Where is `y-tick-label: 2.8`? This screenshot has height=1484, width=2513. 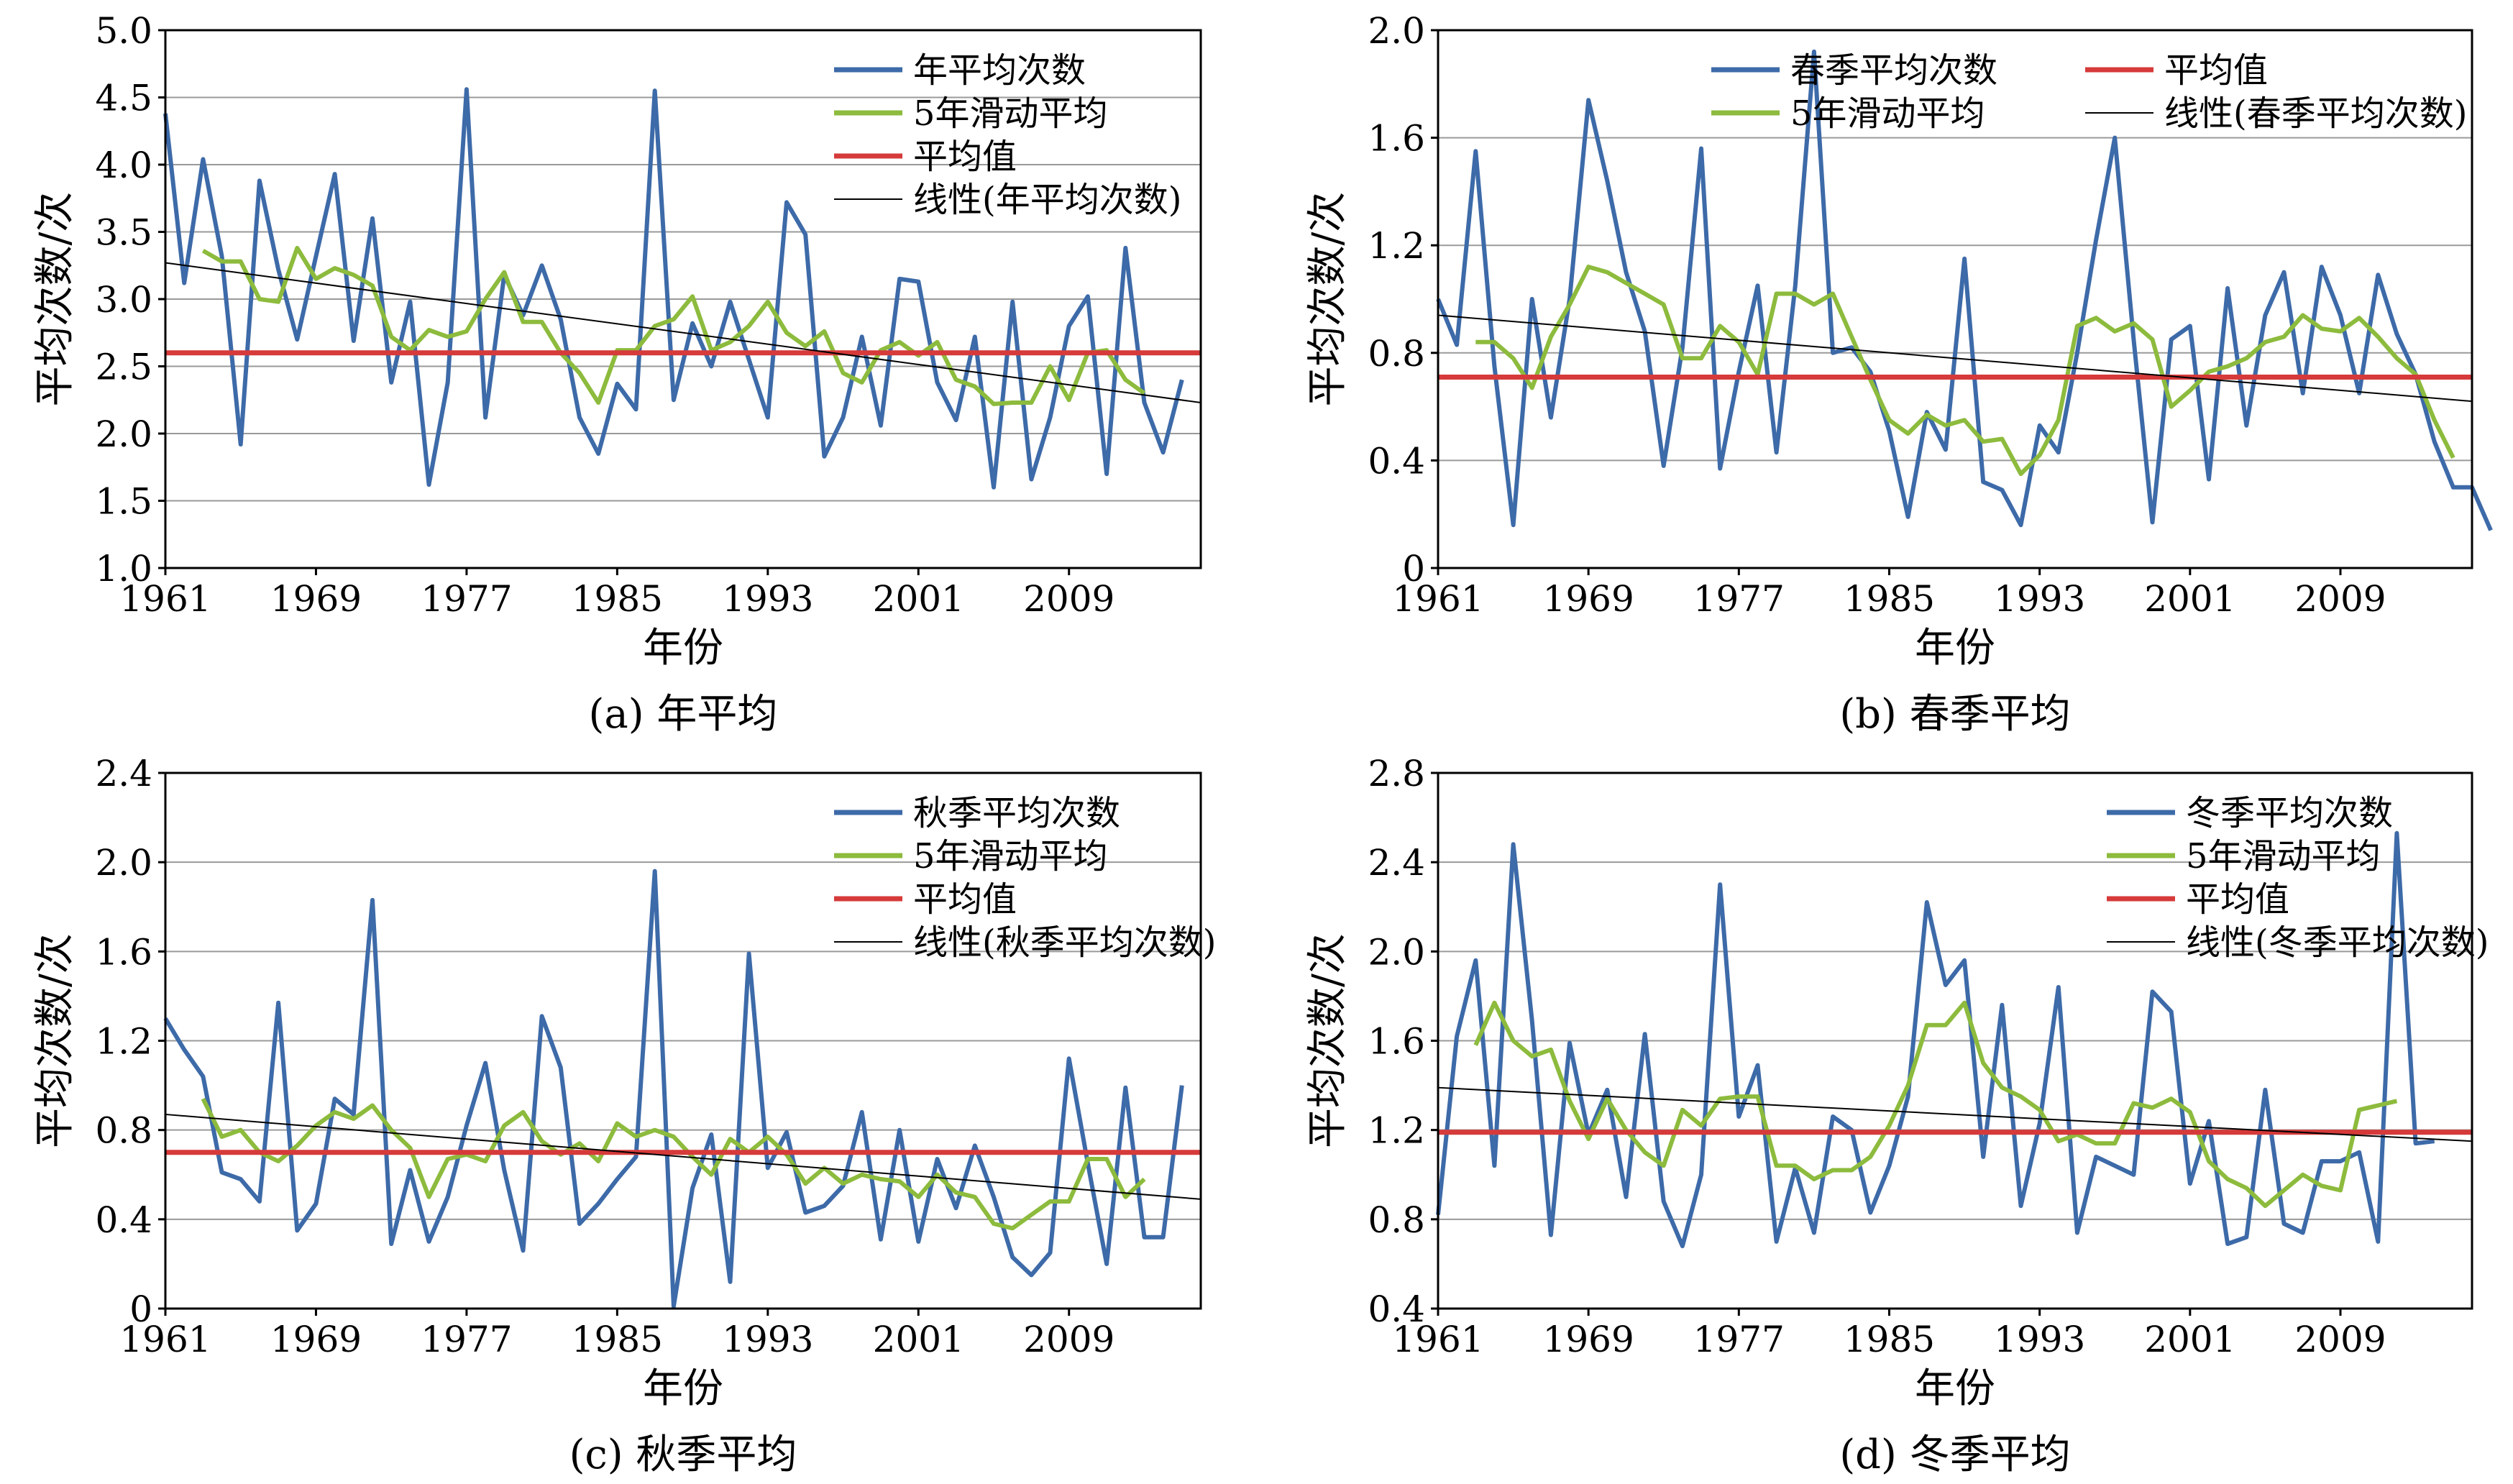 y-tick-label: 2.8 is located at coordinates (1396, 773).